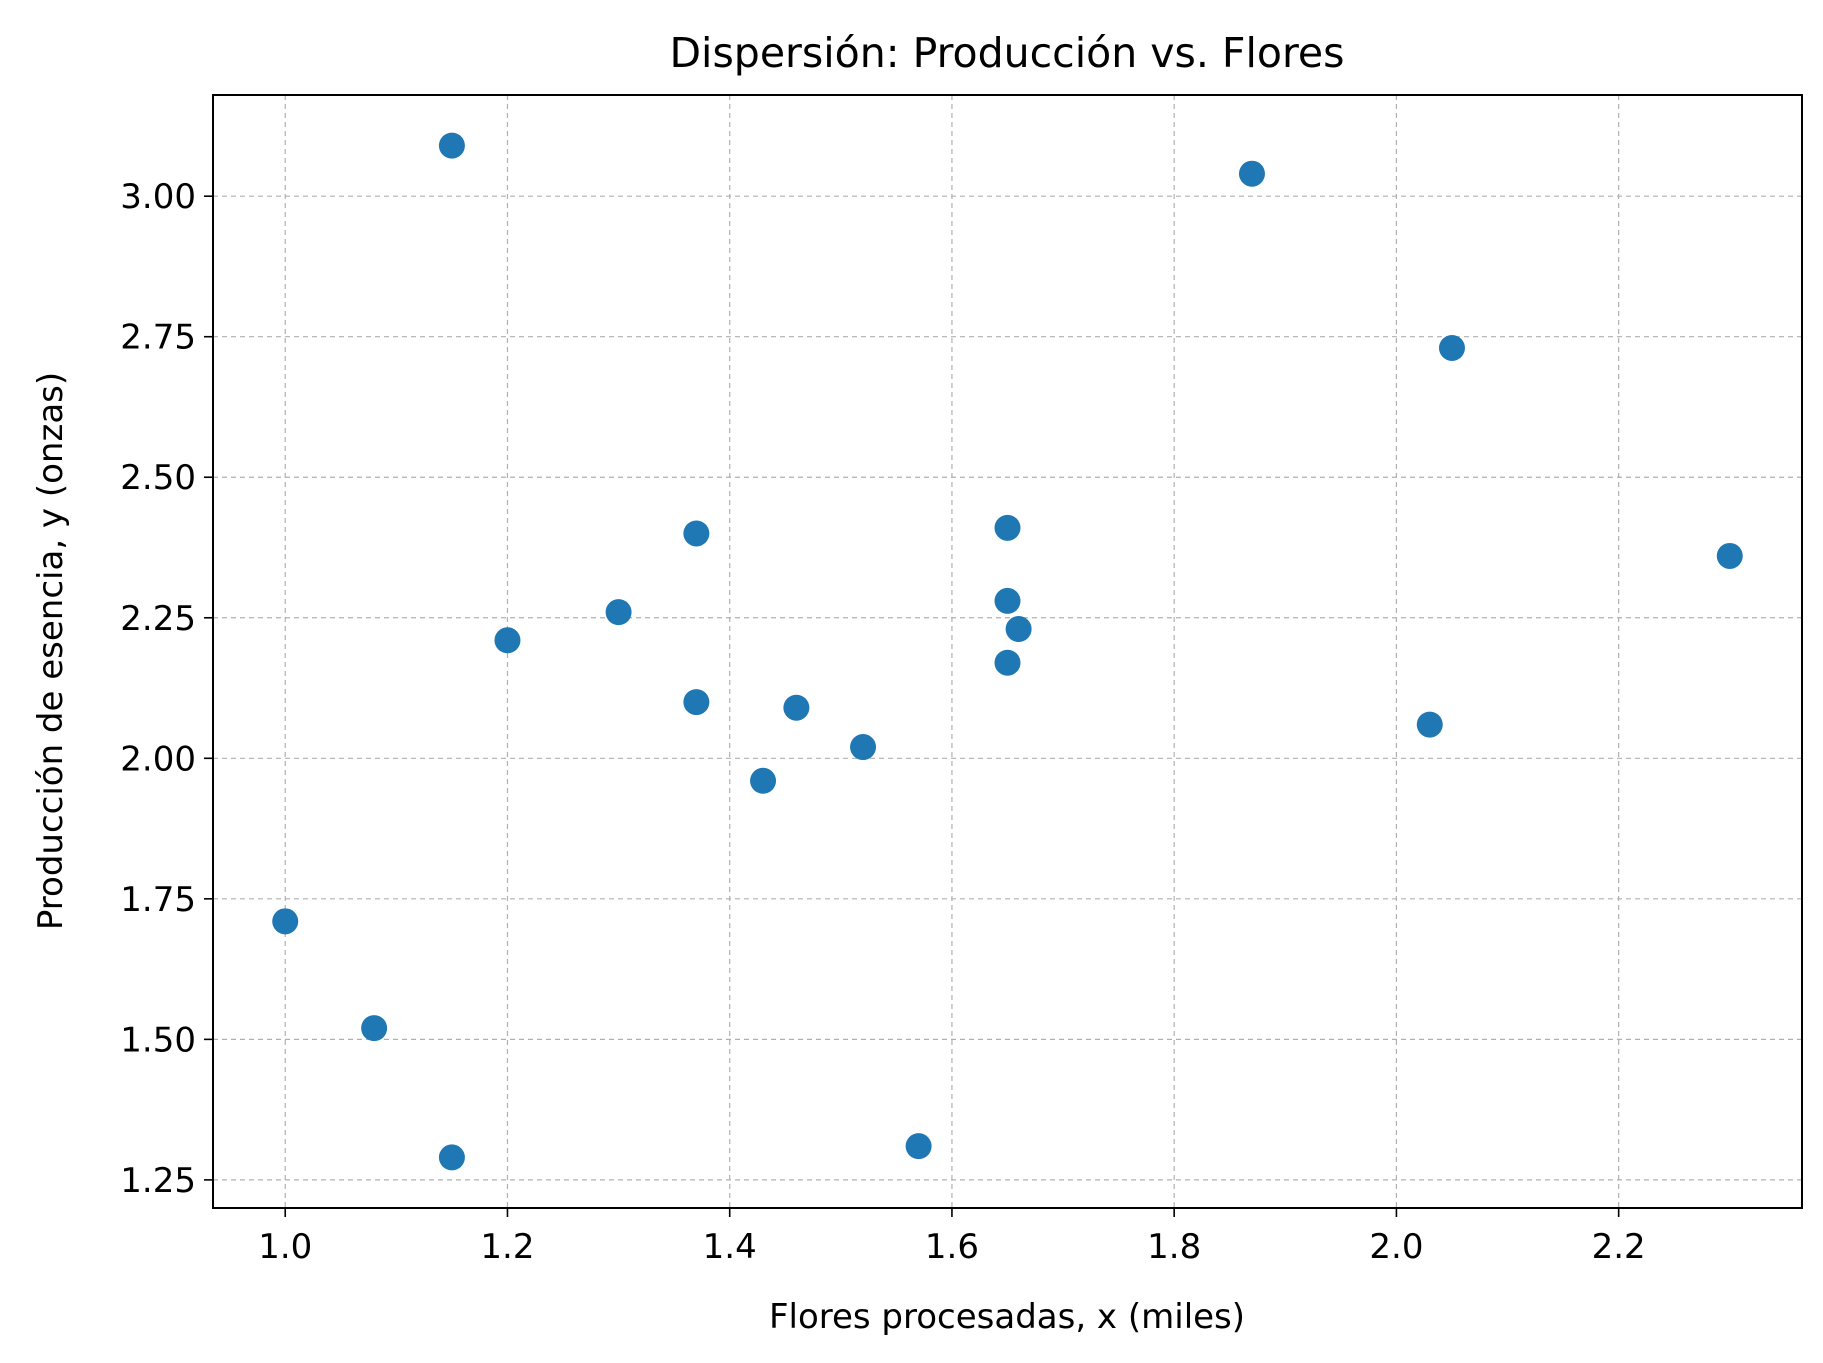  Describe the element at coordinates (158, 619) in the screenshot. I see `y-tick-label: 2.25` at that location.